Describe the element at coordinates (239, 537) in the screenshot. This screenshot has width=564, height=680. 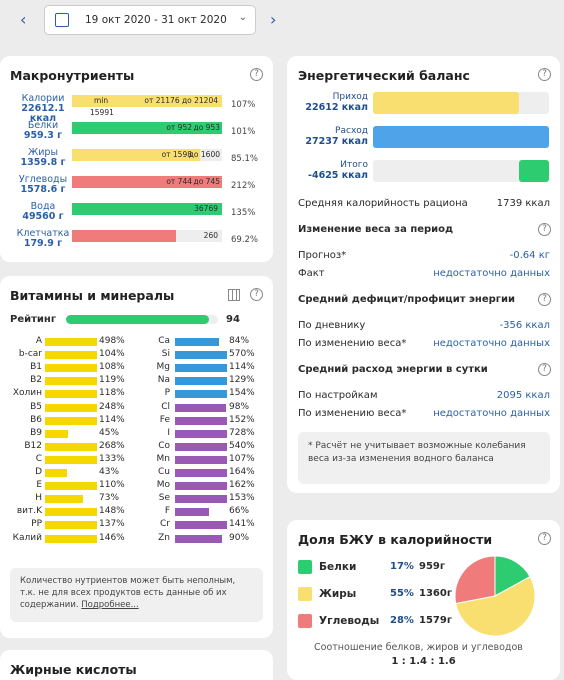
I see `nutrient-percent: 90%` at that location.